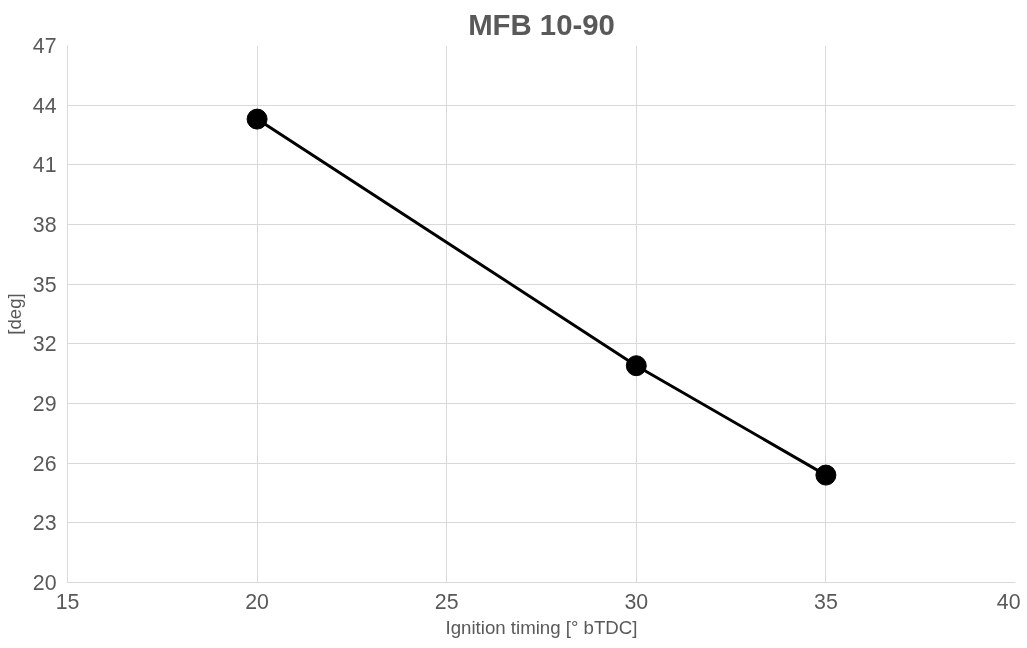 The image size is (1027, 648). I want to click on x-tick-label: 25, so click(446, 601).